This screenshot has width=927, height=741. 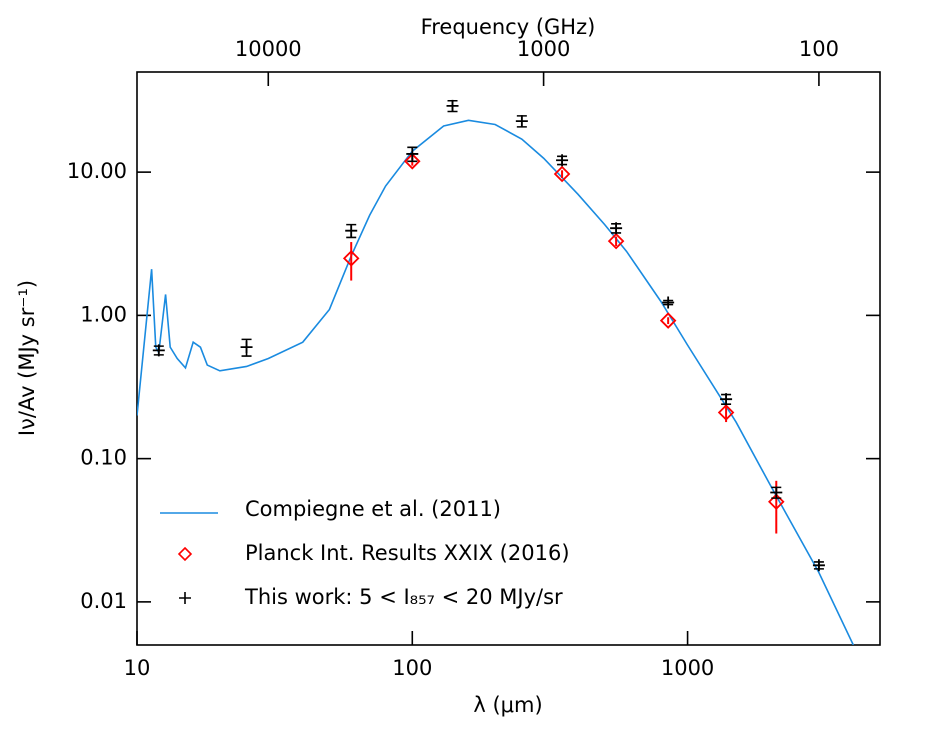 I want to click on legend-label: Planck Int. Results XXIX (2016), so click(x=407, y=553).